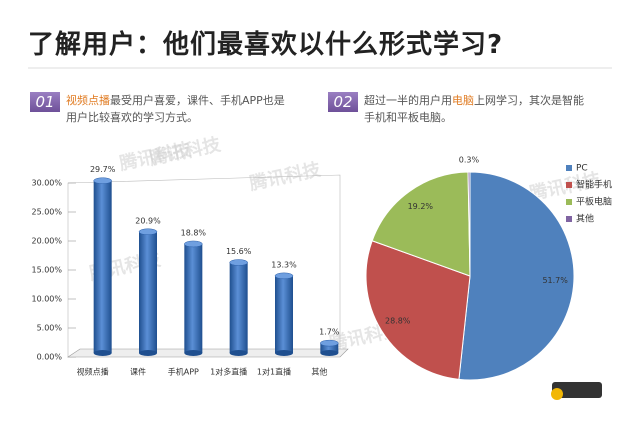 Image resolution: width=640 pixels, height=430 pixels. Describe the element at coordinates (50, 328) in the screenshot. I see `y-tick-label: 5.00%` at that location.